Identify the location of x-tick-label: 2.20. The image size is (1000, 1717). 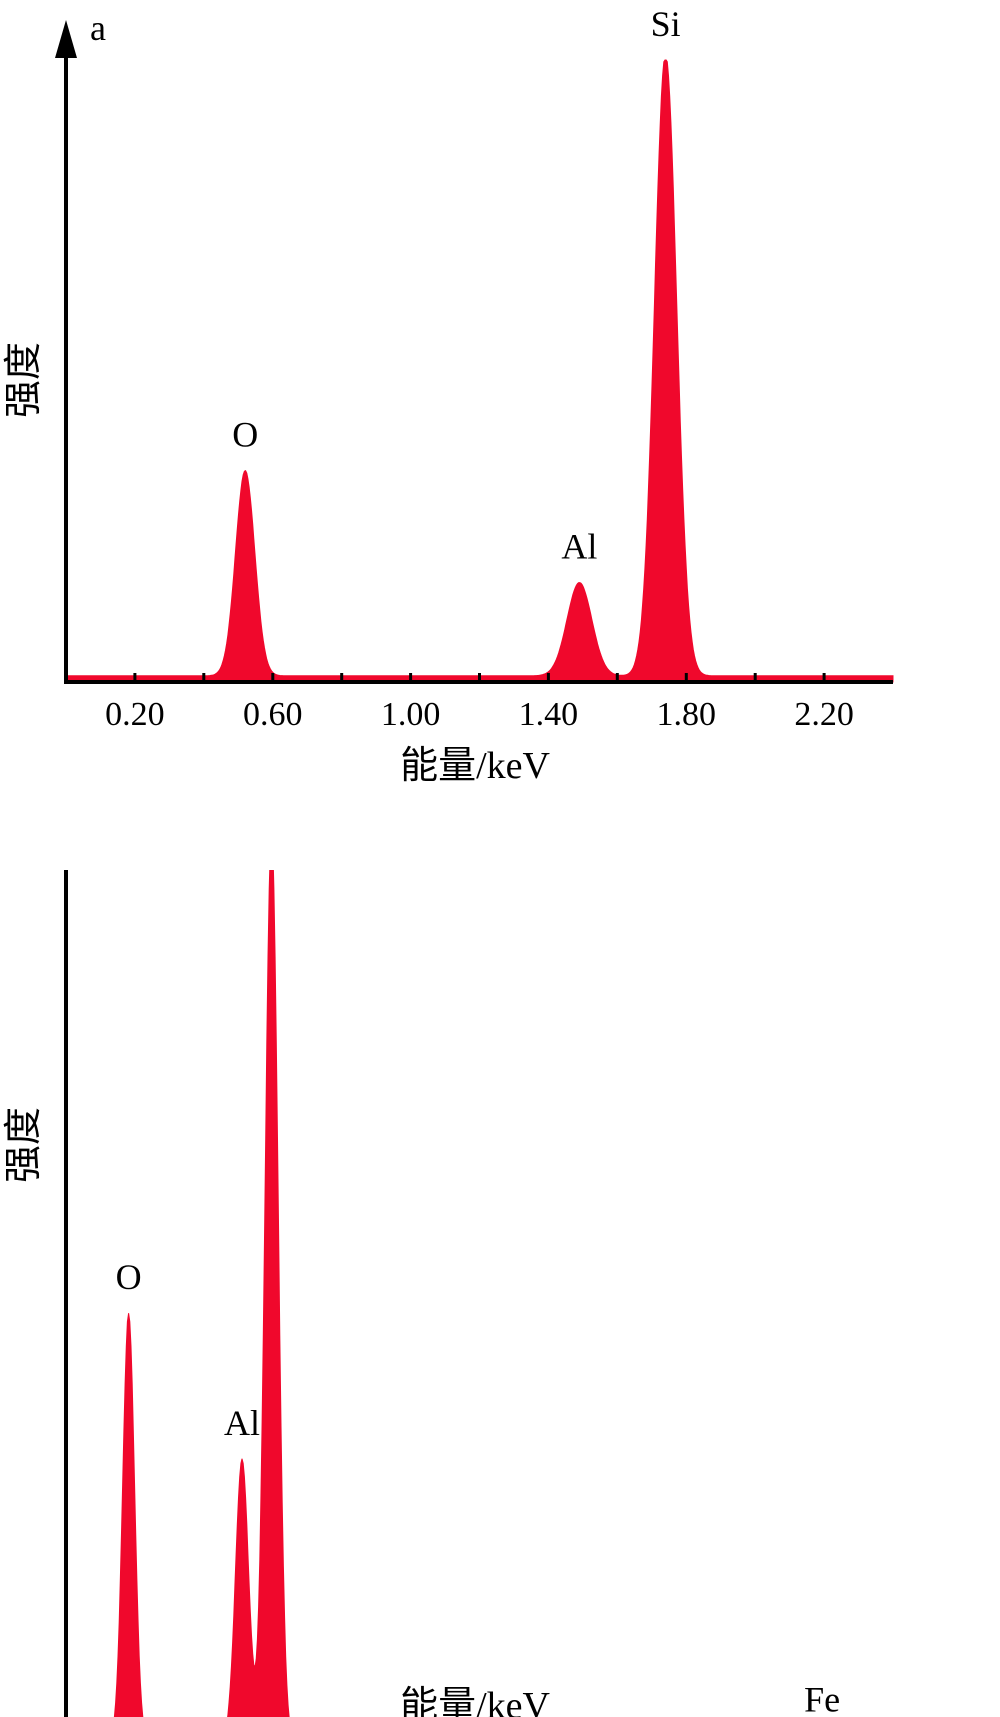
(824, 714).